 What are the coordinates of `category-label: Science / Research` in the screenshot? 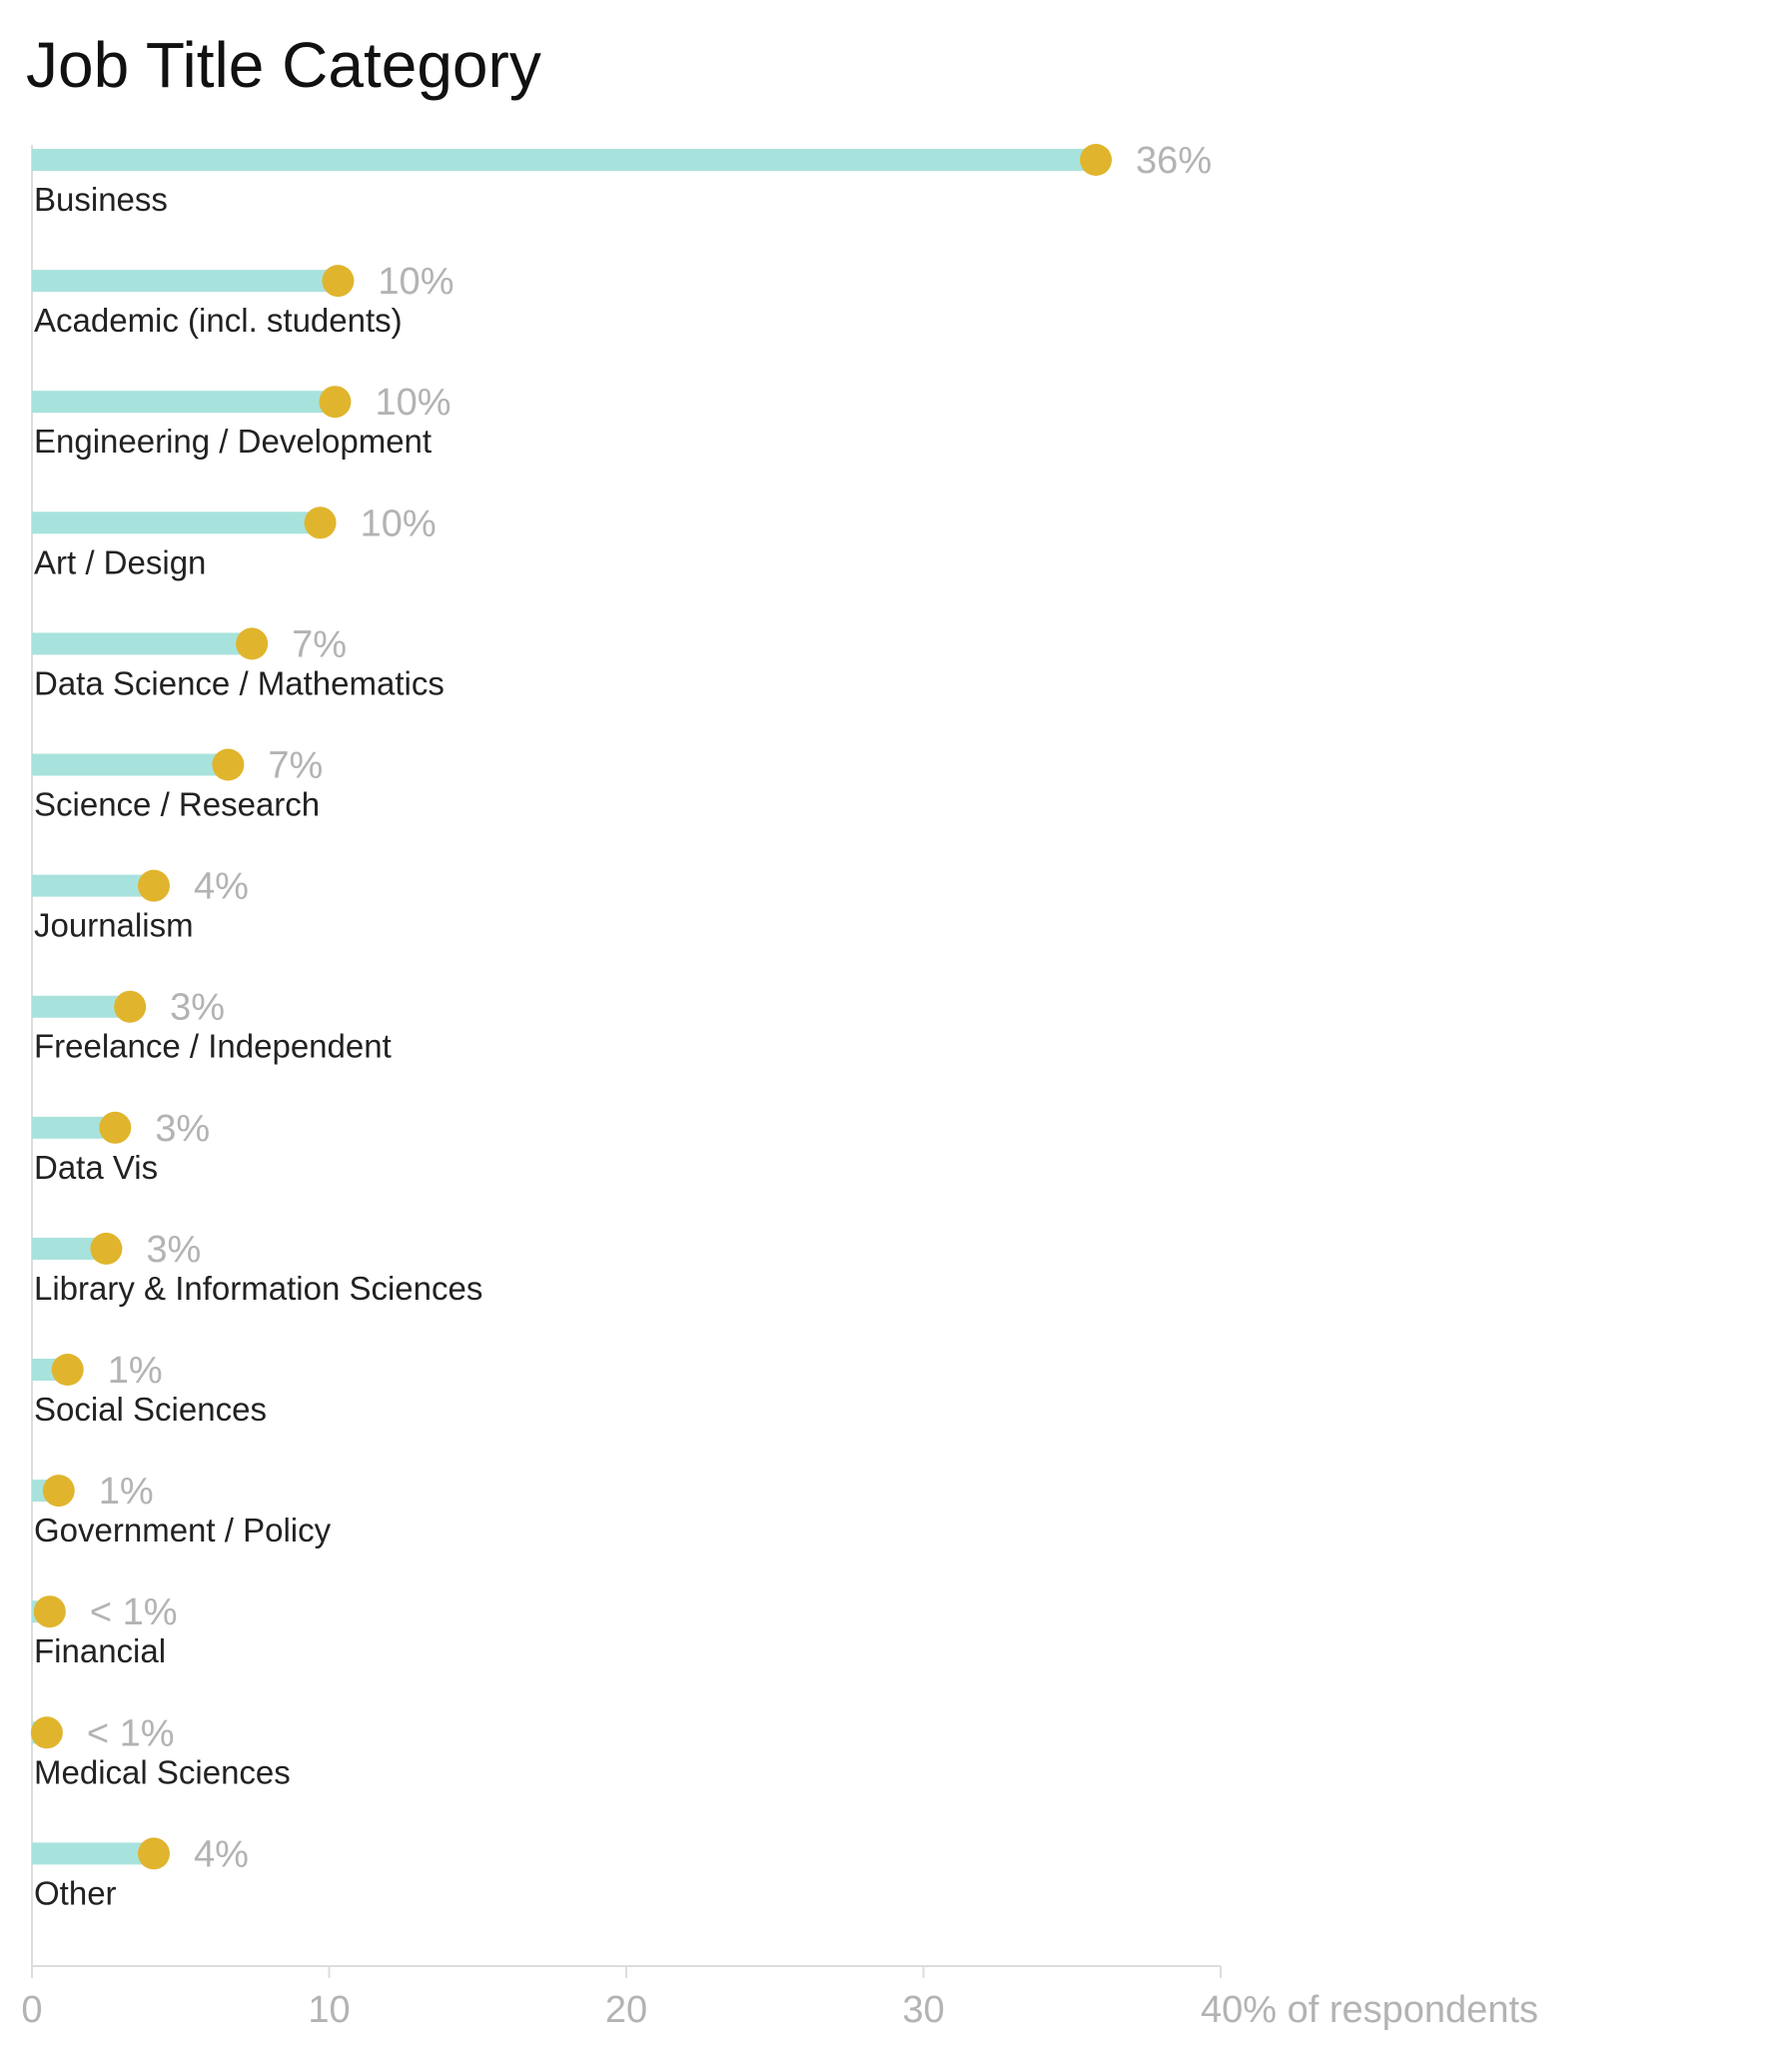 It's located at (177, 804).